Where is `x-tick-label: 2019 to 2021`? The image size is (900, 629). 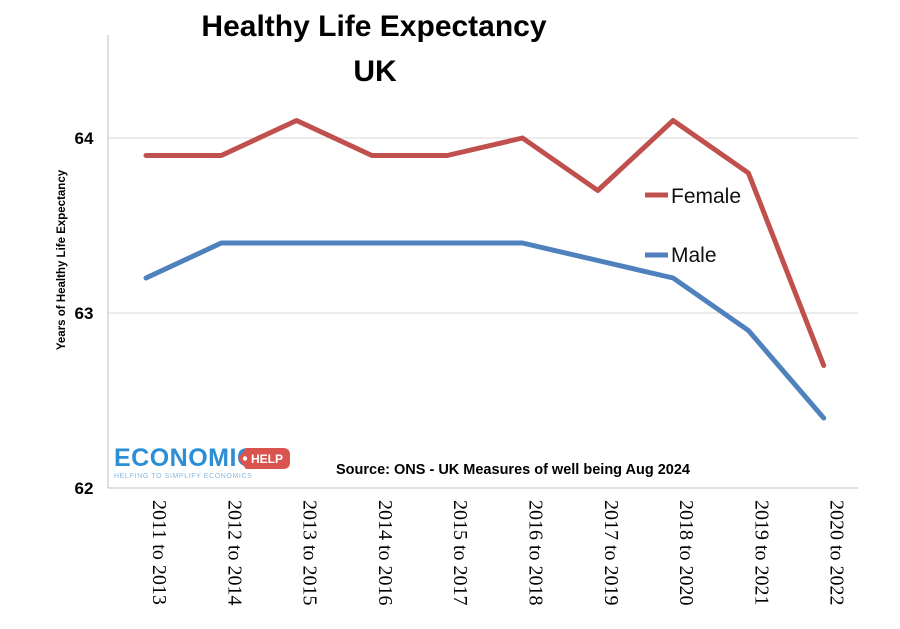 x-tick-label: 2019 to 2021 is located at coordinates (761, 553).